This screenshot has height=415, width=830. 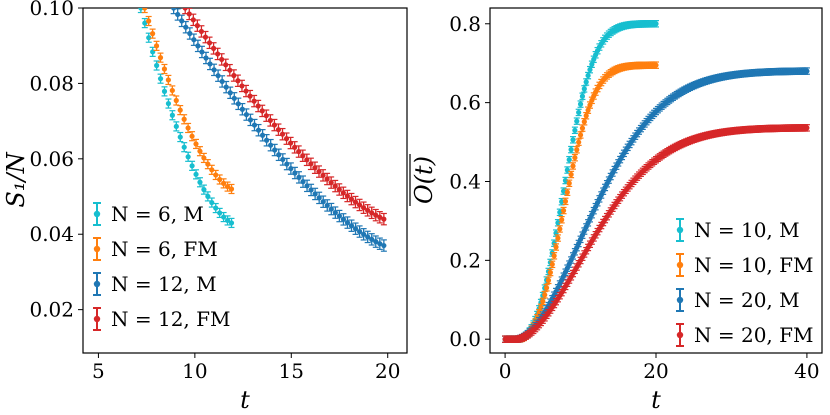 I want to click on x-tick-label: 15, so click(x=291, y=371).